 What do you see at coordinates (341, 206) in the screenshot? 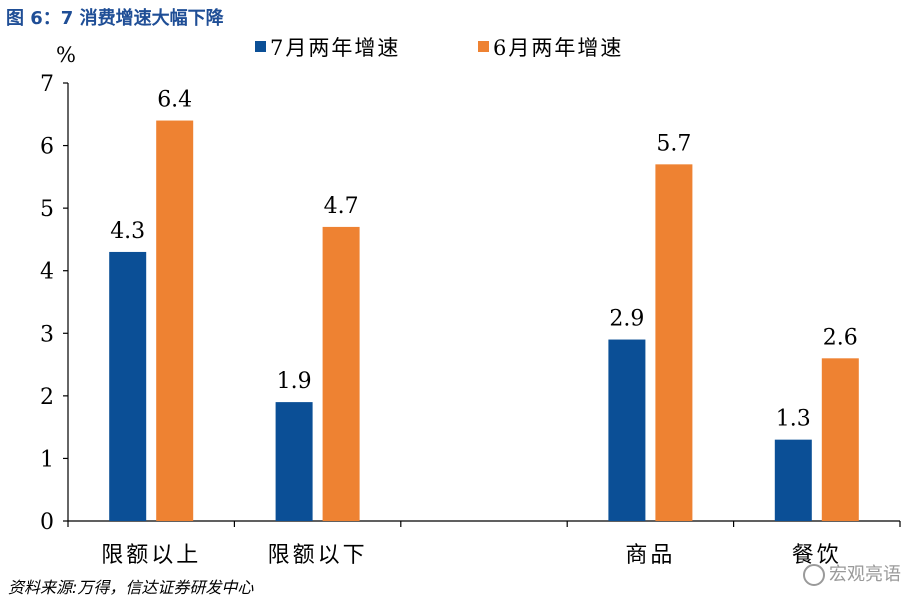
I see `data-label: 4.7` at bounding box center [341, 206].